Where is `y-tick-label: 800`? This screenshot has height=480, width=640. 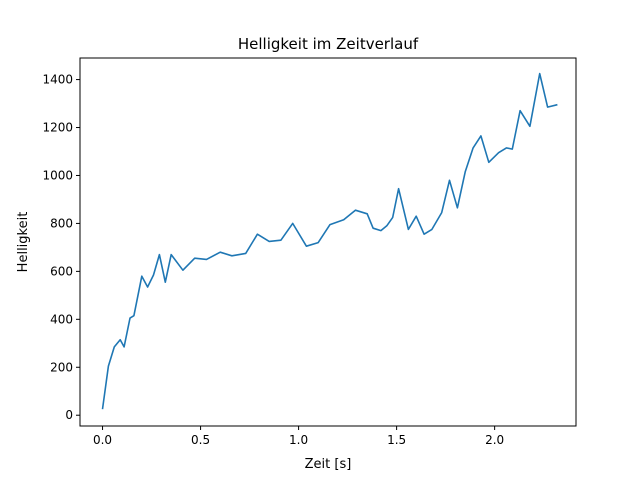
y-tick-label: 800 is located at coordinates (61, 223).